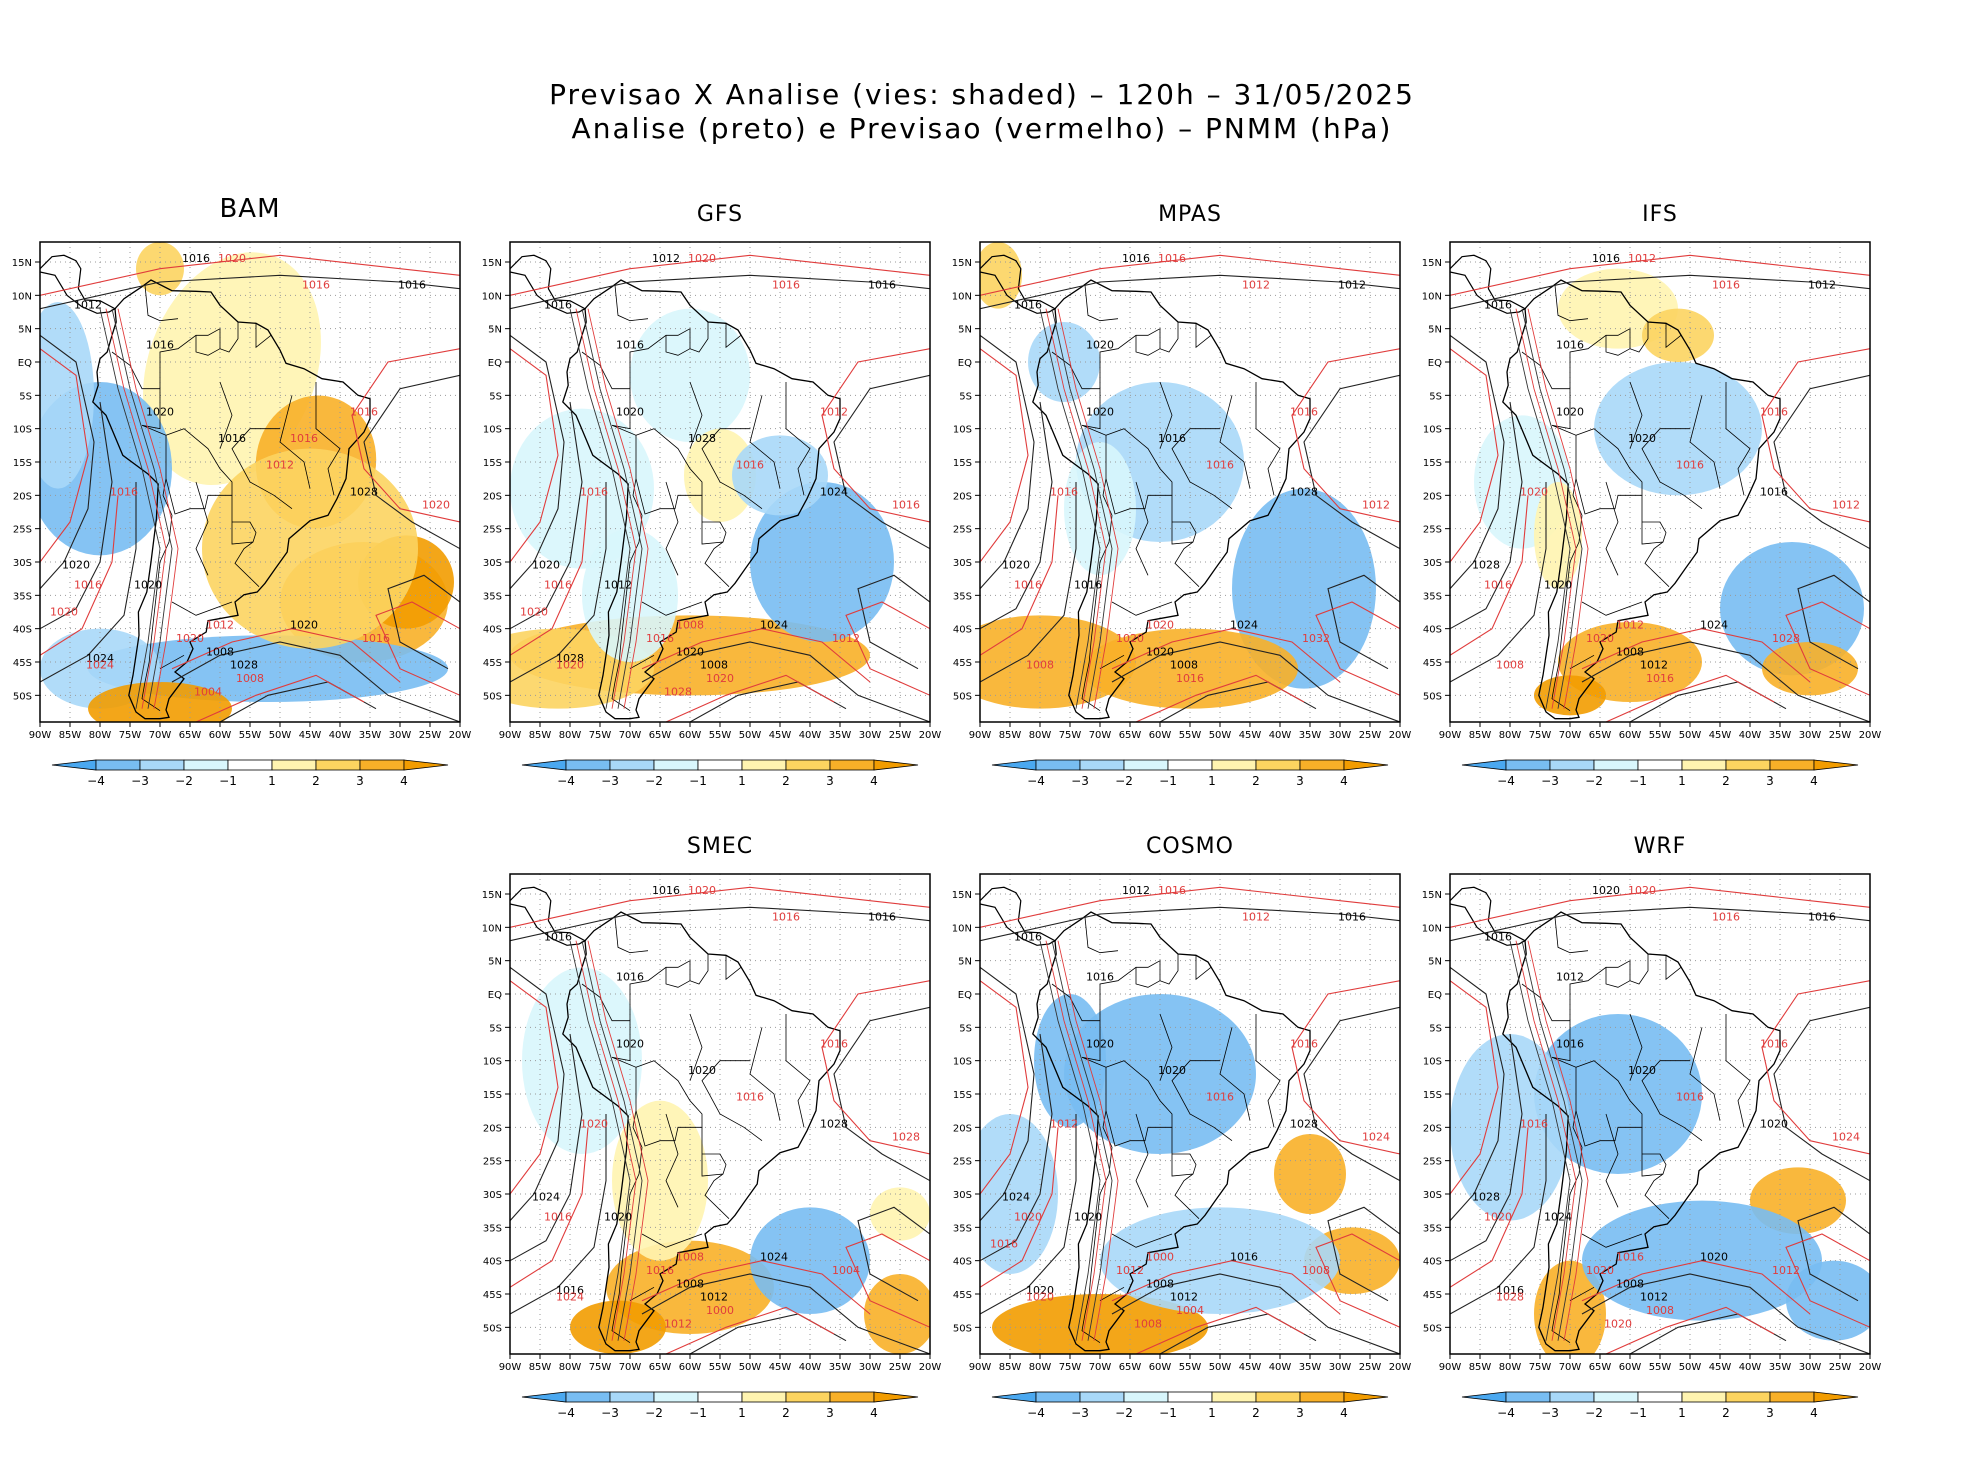 The image size is (1964, 1464). Describe the element at coordinates (492, 1062) in the screenshot. I see `lat-tick-label: 10S` at that location.